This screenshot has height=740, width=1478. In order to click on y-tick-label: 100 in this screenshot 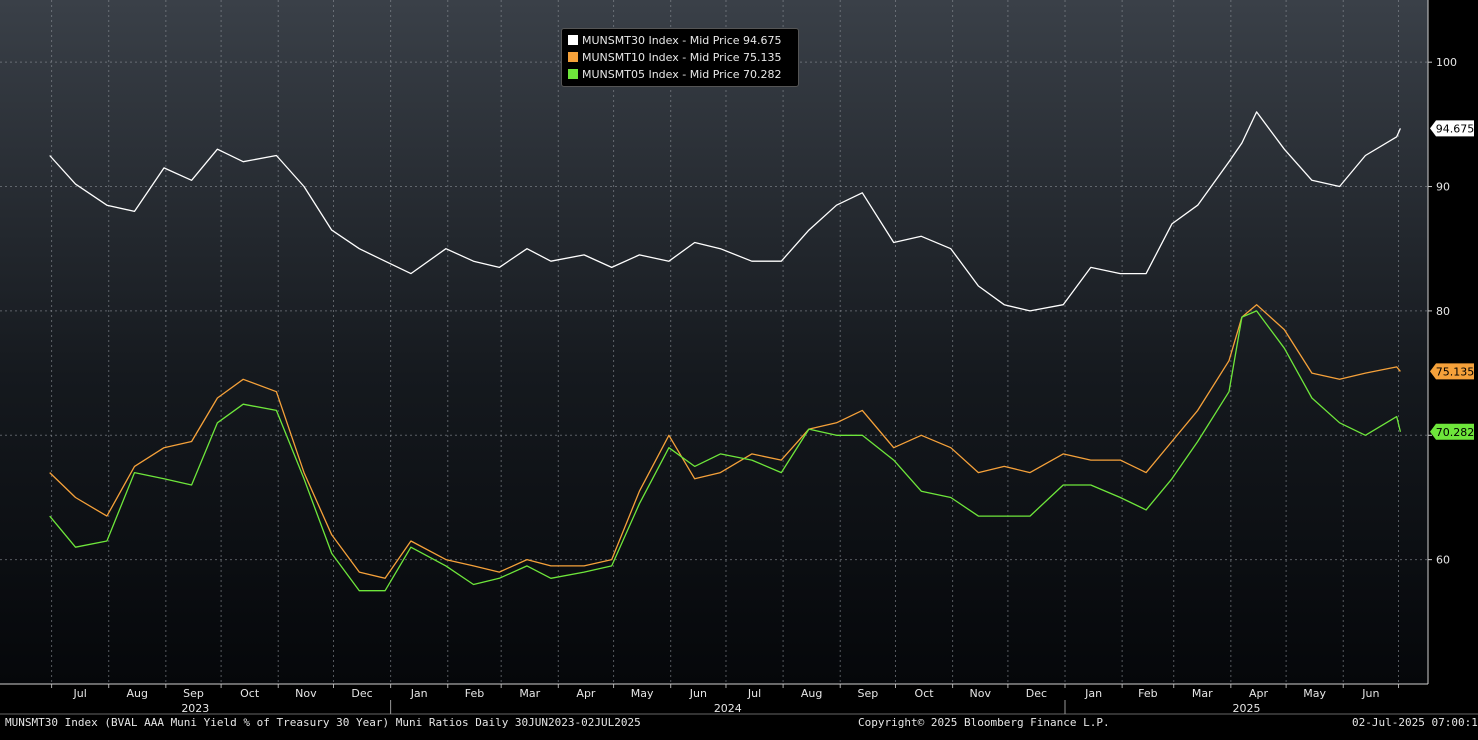, I will do `click(1446, 62)`.